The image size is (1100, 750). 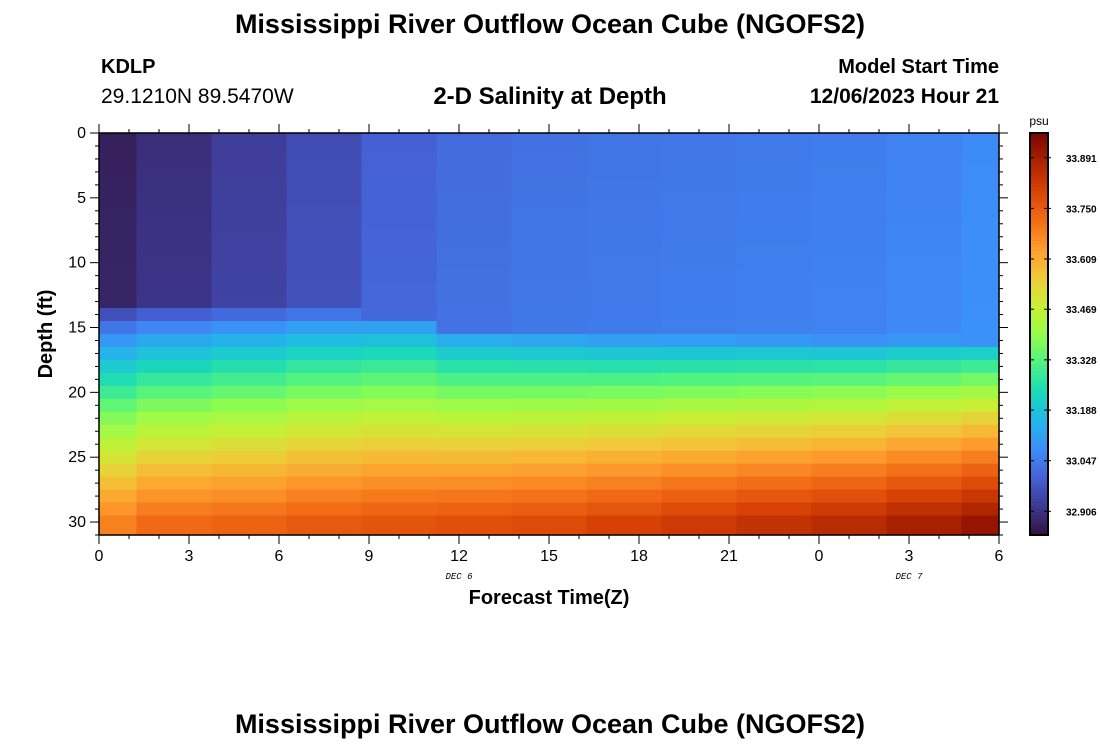 I want to click on colorbar-tick-label: 33.188, so click(x=1081, y=411).